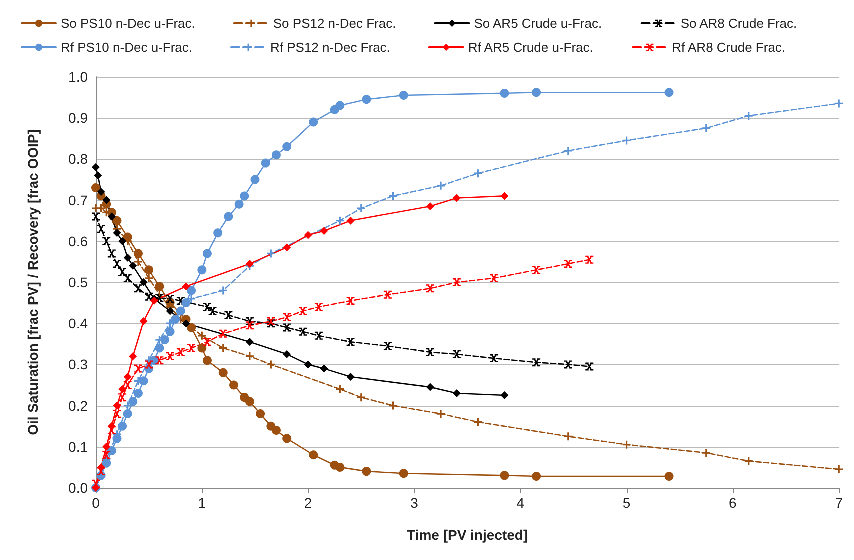  Describe the element at coordinates (78, 159) in the screenshot. I see `y-tick-label: 0.8` at that location.